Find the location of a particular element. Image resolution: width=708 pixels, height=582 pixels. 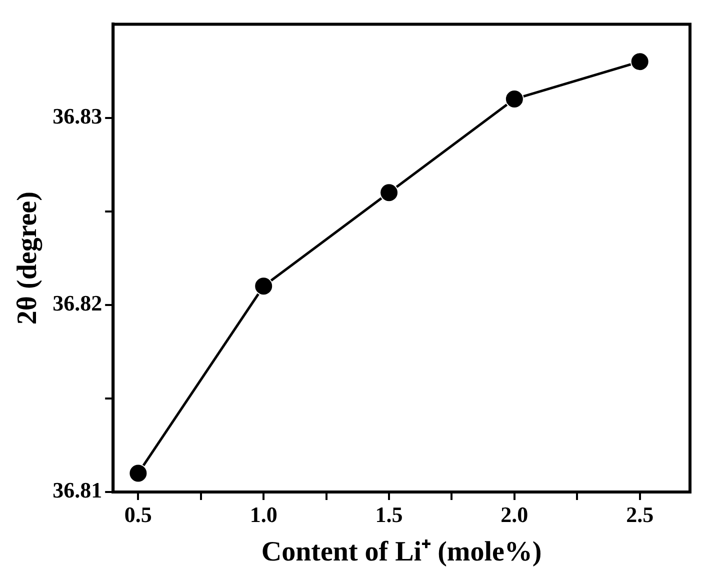

y-tick-label: 36.82 is located at coordinates (77, 303).